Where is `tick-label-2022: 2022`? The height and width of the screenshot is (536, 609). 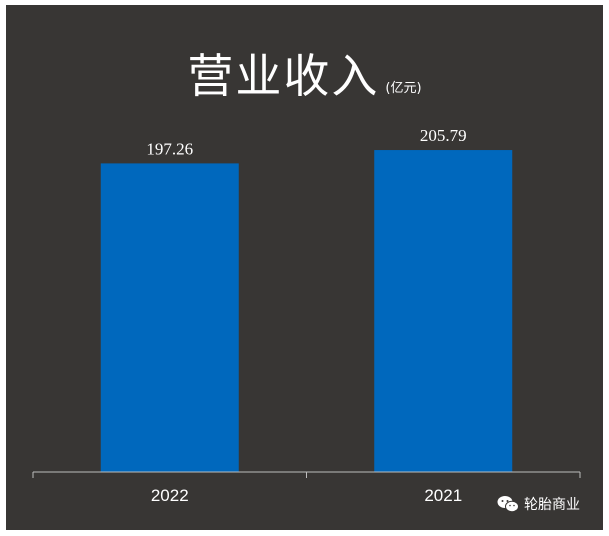
tick-label-2022: 2022 is located at coordinates (170, 495).